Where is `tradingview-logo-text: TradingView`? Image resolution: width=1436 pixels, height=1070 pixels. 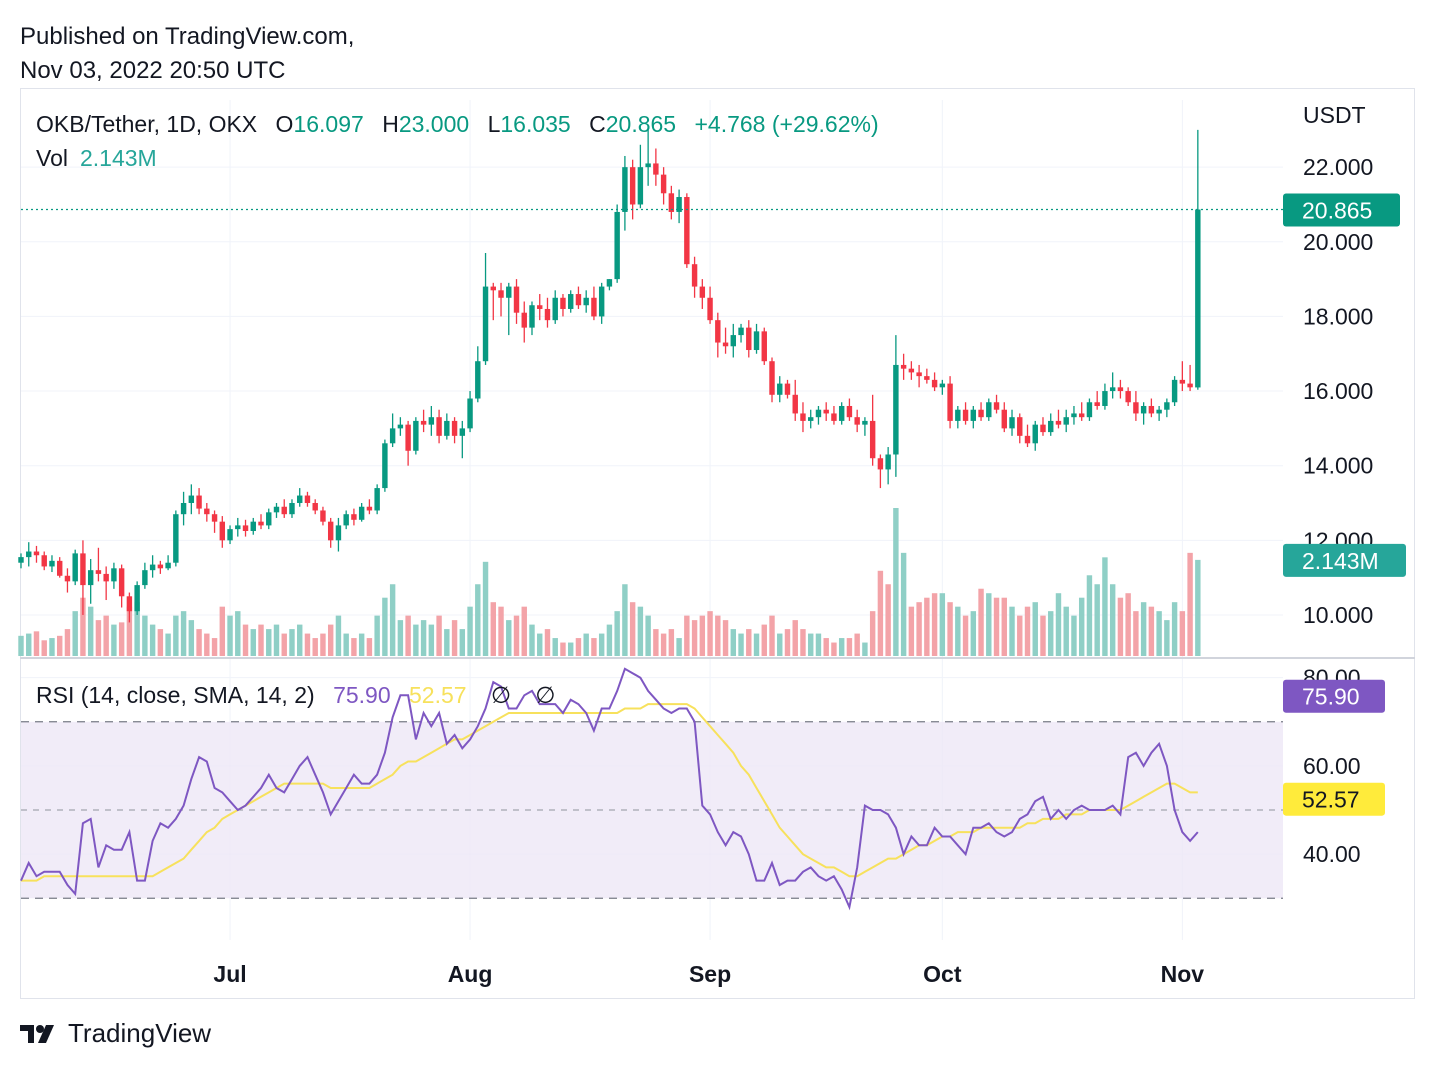 tradingview-logo-text: TradingView is located at coordinates (140, 1033).